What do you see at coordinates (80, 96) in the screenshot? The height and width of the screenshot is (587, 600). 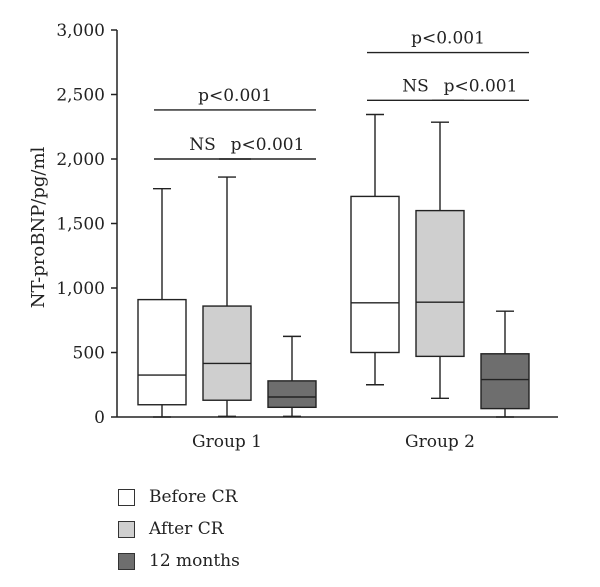 I see `y-tick-label: 2,500` at bounding box center [80, 96].